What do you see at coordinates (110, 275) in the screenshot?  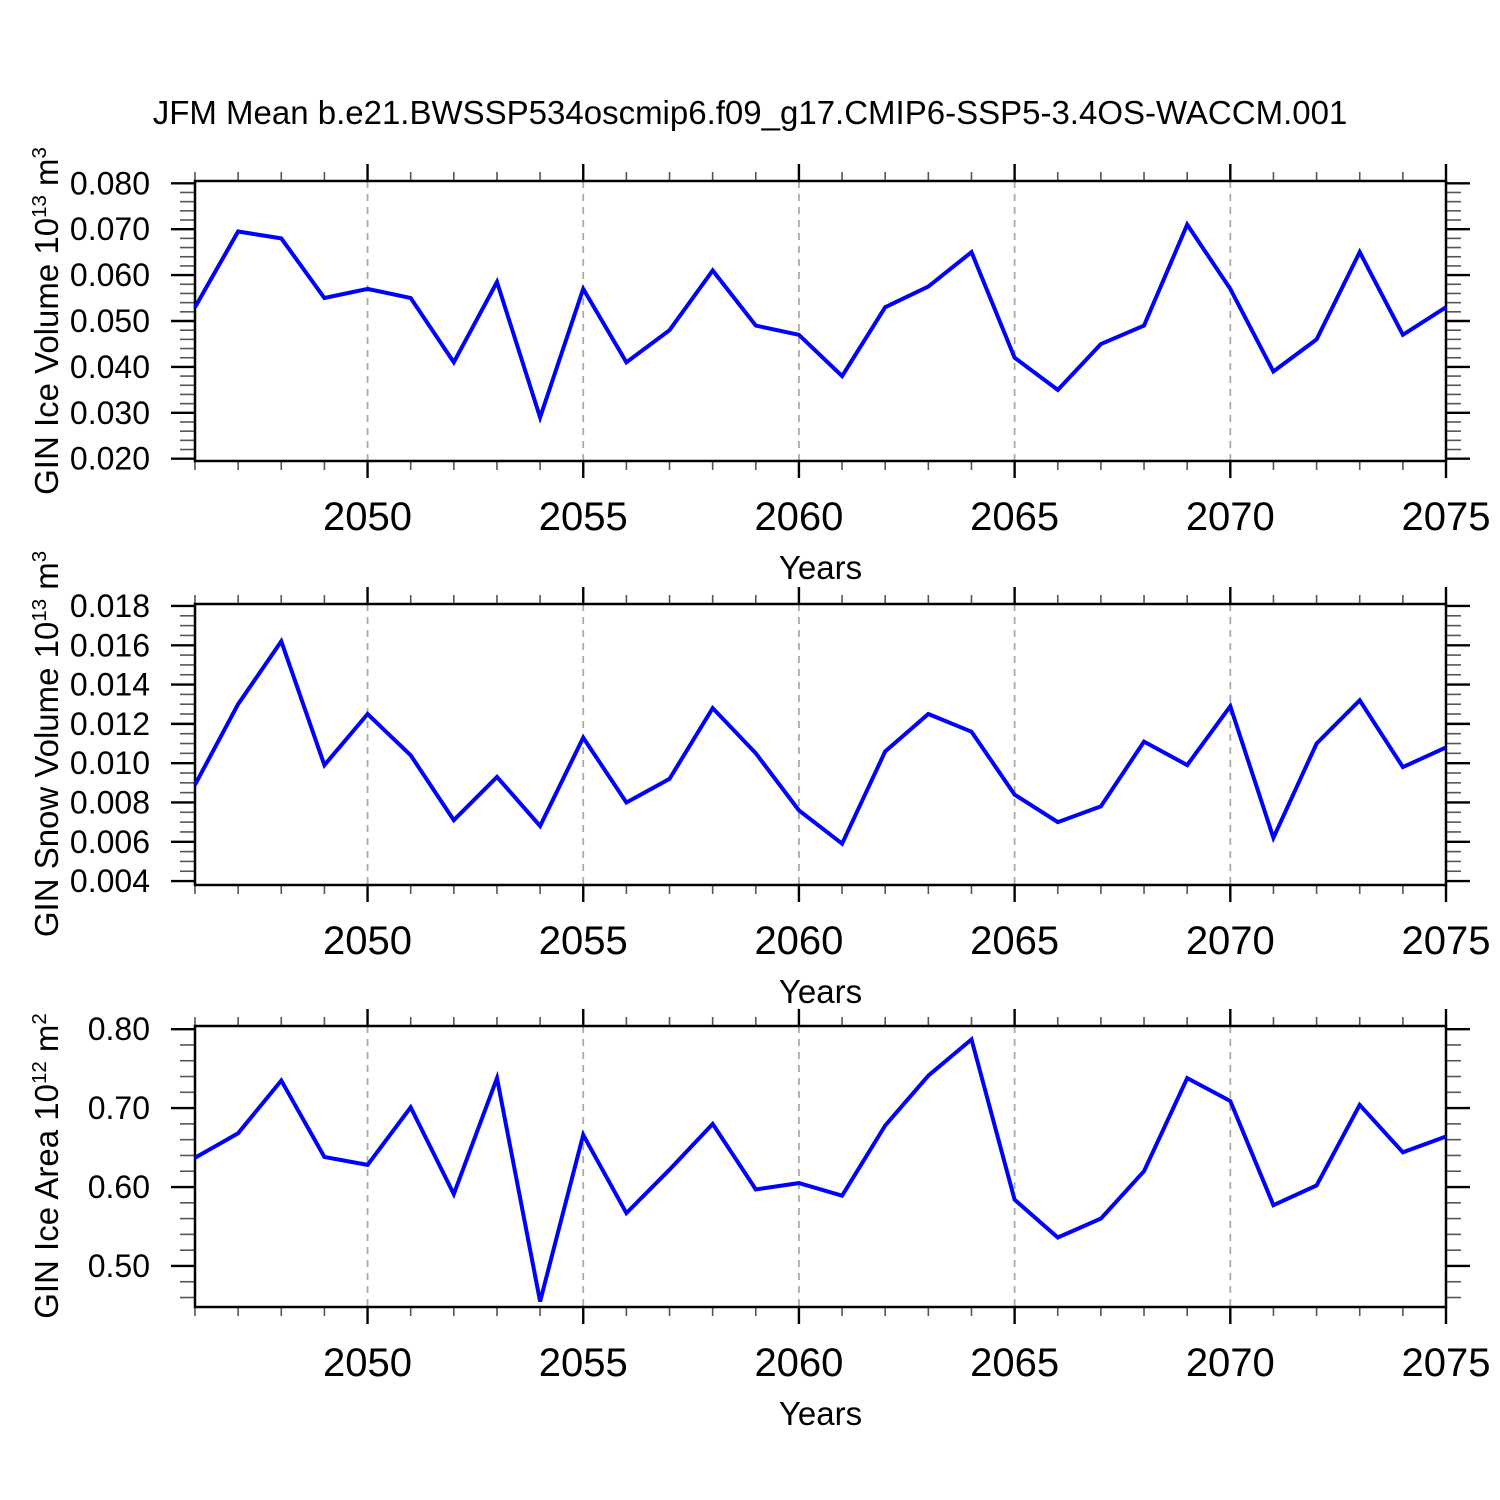 I see `y-tick-label: 0.060` at bounding box center [110, 275].